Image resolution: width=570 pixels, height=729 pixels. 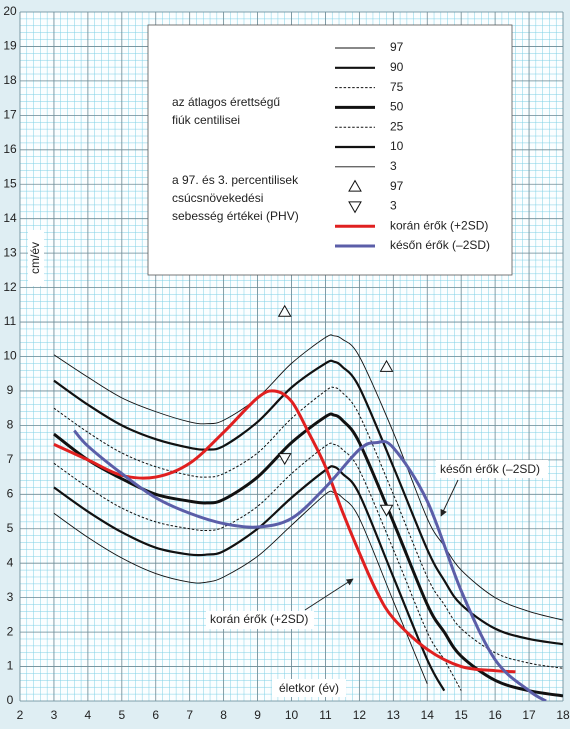 I want to click on x-tick-label: 6, so click(x=155, y=715).